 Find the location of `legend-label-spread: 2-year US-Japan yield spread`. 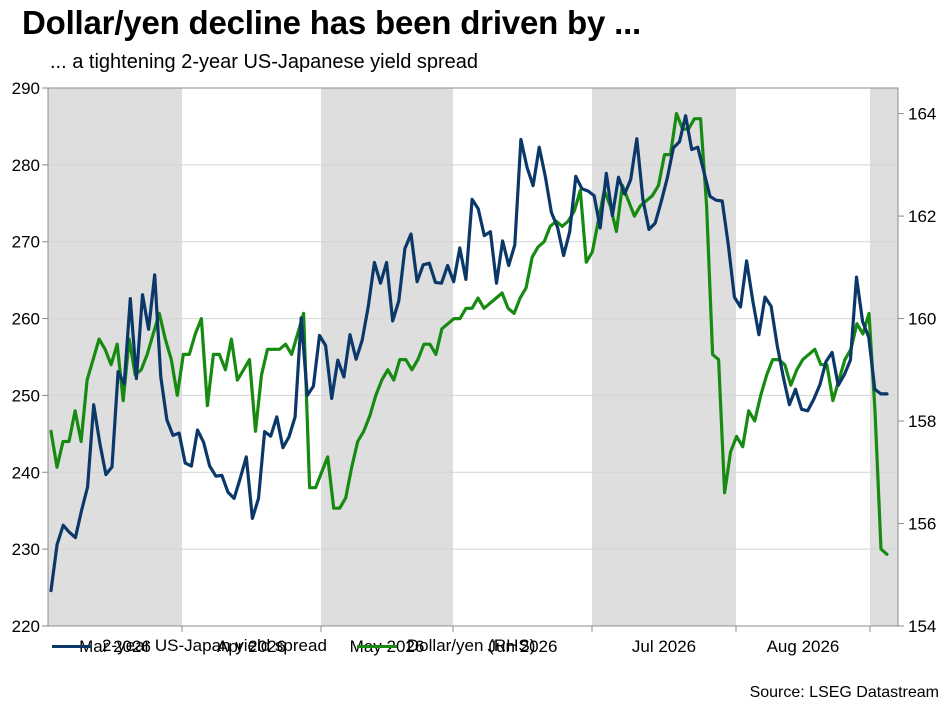

legend-label-spread: 2-year US-Japan yield spread is located at coordinates (214, 645).